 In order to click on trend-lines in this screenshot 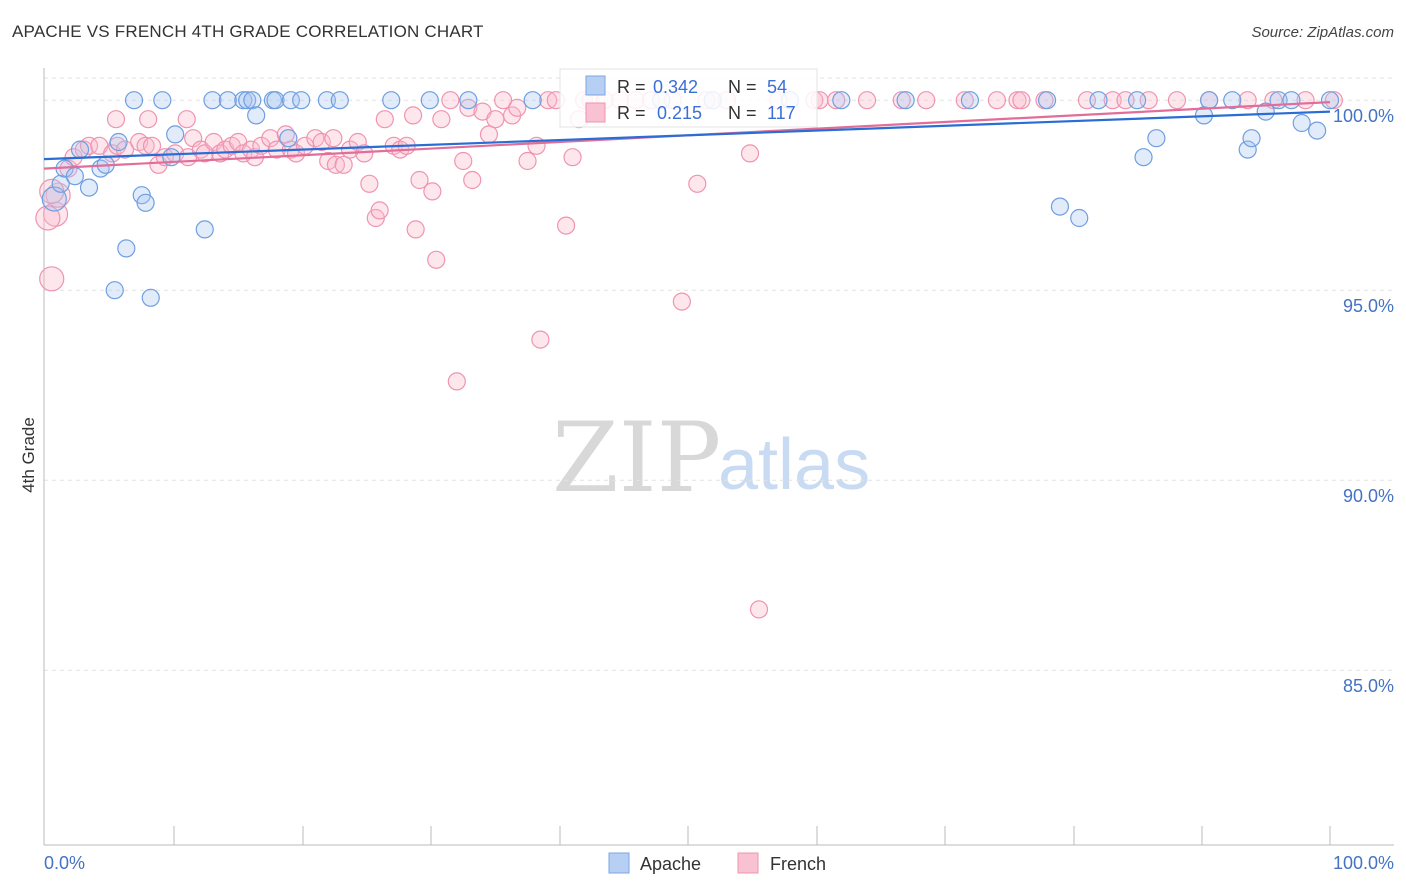, I will do `click(687, 135)`.